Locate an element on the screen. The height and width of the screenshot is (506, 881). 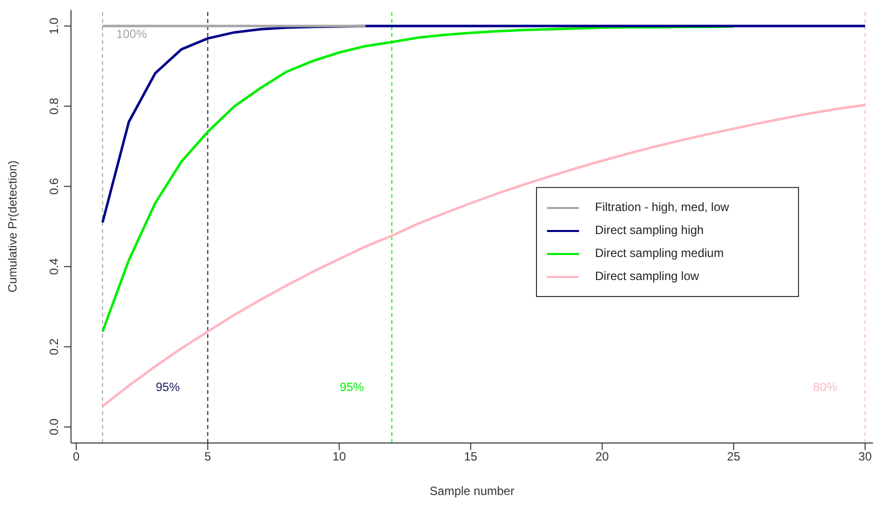
legend-label: Filtration - high, med, low is located at coordinates (662, 207).